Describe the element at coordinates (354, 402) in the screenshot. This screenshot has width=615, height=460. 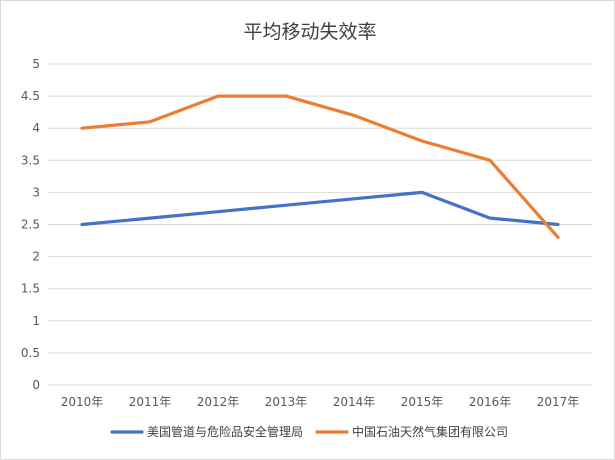
I see `x-tick-label: 2014年` at that location.